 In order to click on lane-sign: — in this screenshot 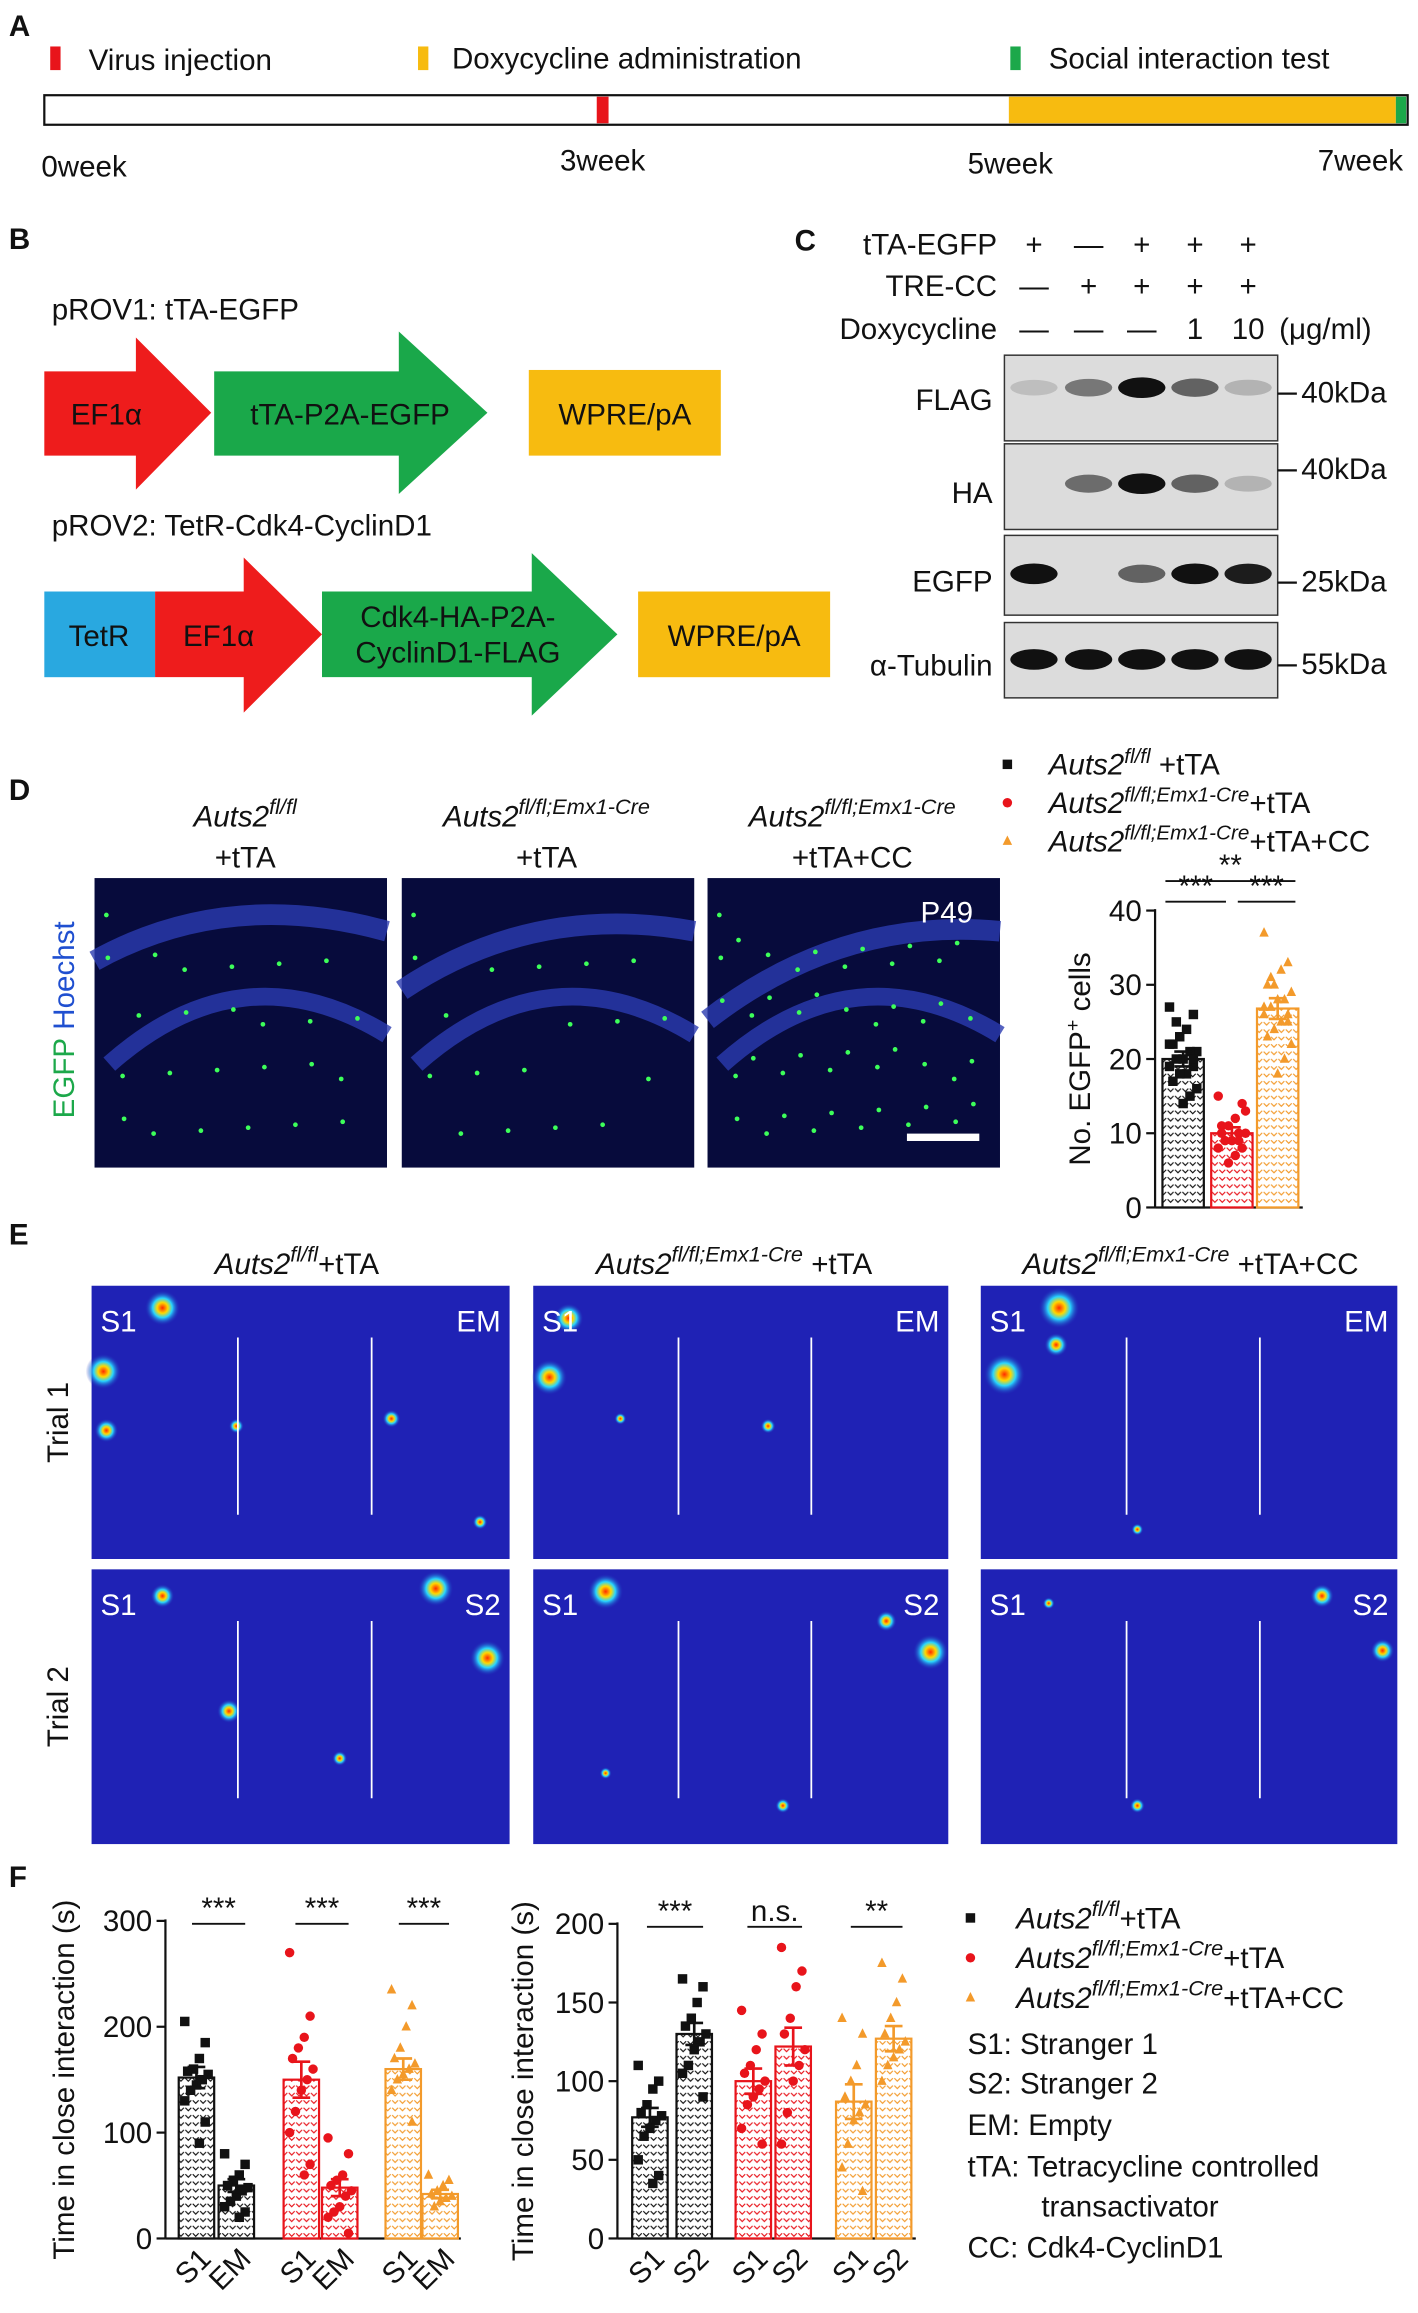, I will do `click(1142, 329)`.